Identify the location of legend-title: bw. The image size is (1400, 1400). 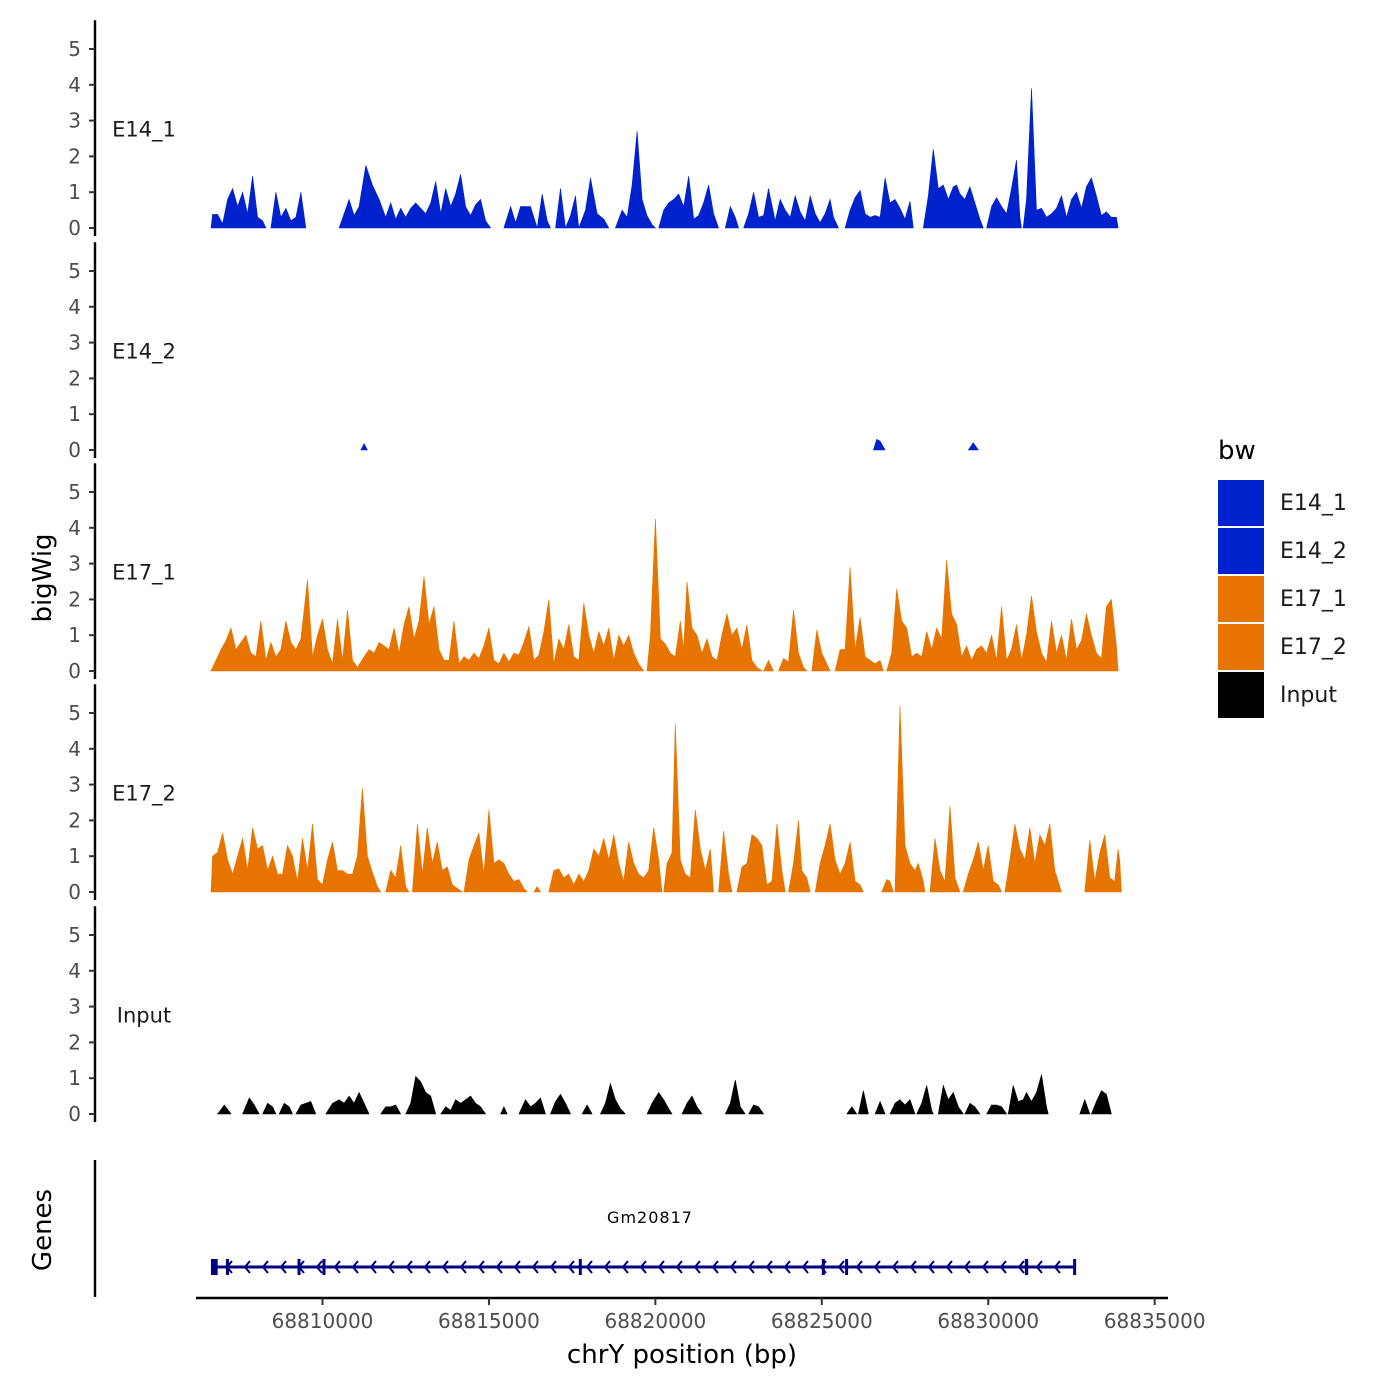
(1237, 451).